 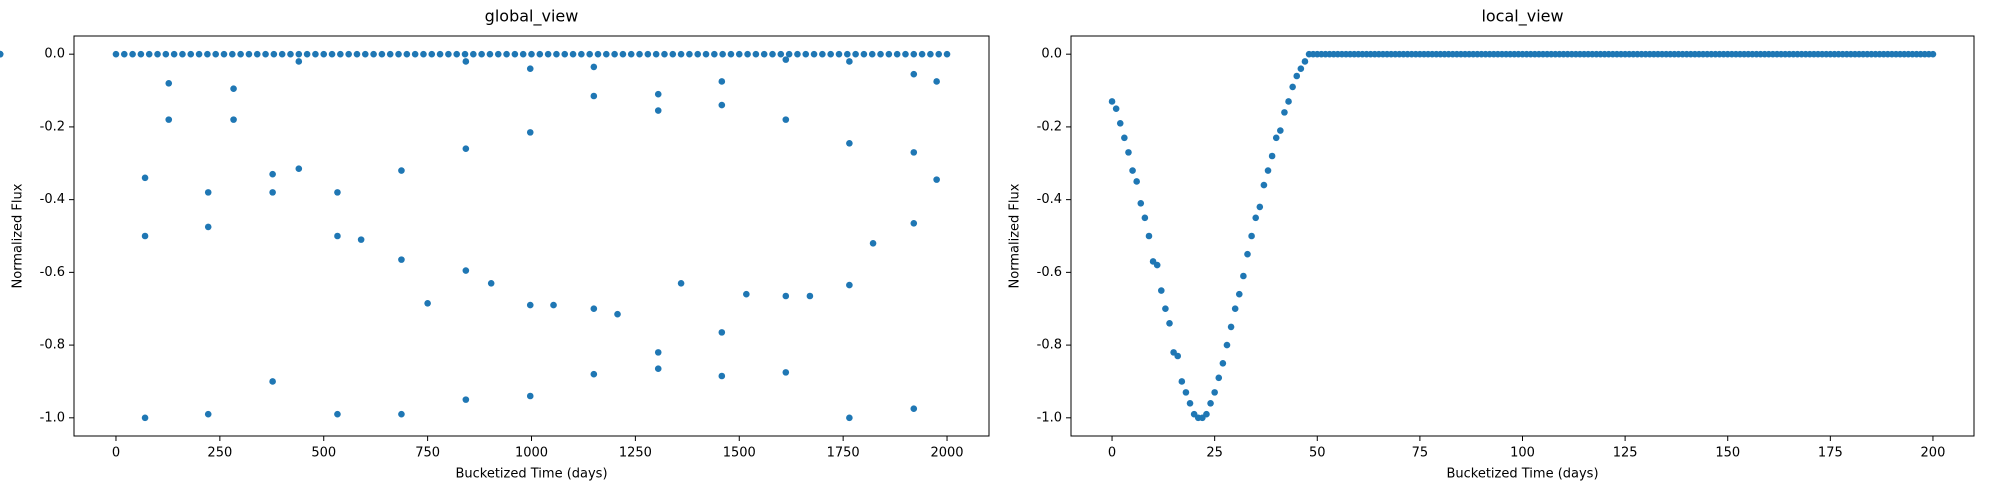 What do you see at coordinates (1933, 453) in the screenshot?
I see `x-tick-label: 200` at bounding box center [1933, 453].